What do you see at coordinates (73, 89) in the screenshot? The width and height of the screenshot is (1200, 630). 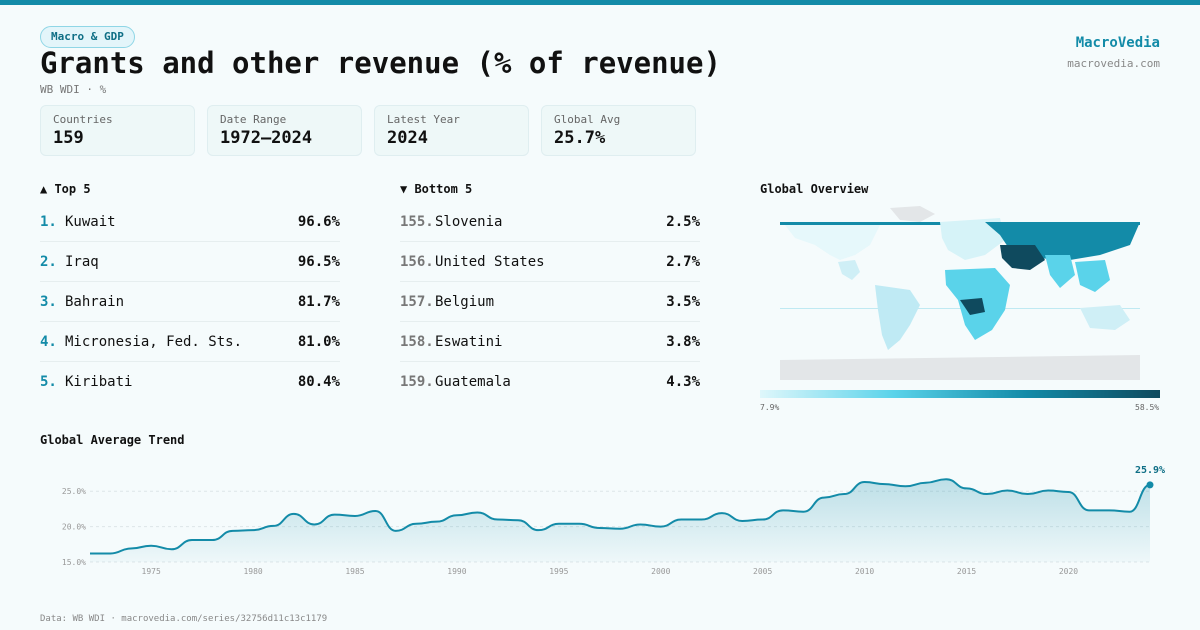 I see `page-subtitle: WB WDI · %` at bounding box center [73, 89].